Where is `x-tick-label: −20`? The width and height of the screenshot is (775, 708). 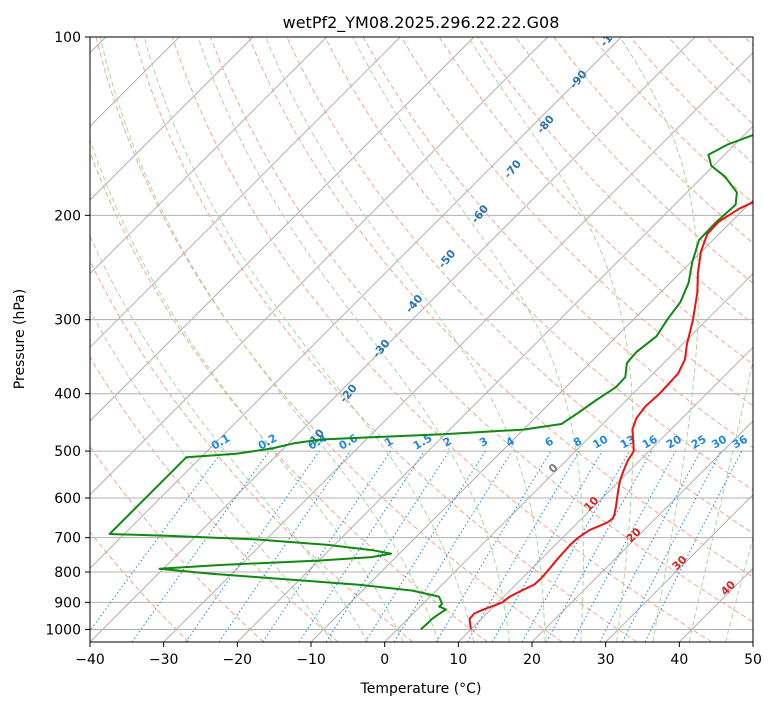
x-tick-label: −20 is located at coordinates (238, 660).